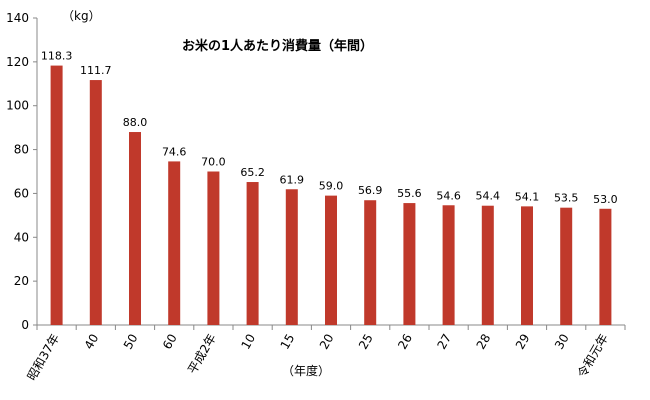 Image resolution: width=650 pixels, height=400 pixels. What do you see at coordinates (131, 342) in the screenshot?
I see `x-tick-label: 50` at bounding box center [131, 342].